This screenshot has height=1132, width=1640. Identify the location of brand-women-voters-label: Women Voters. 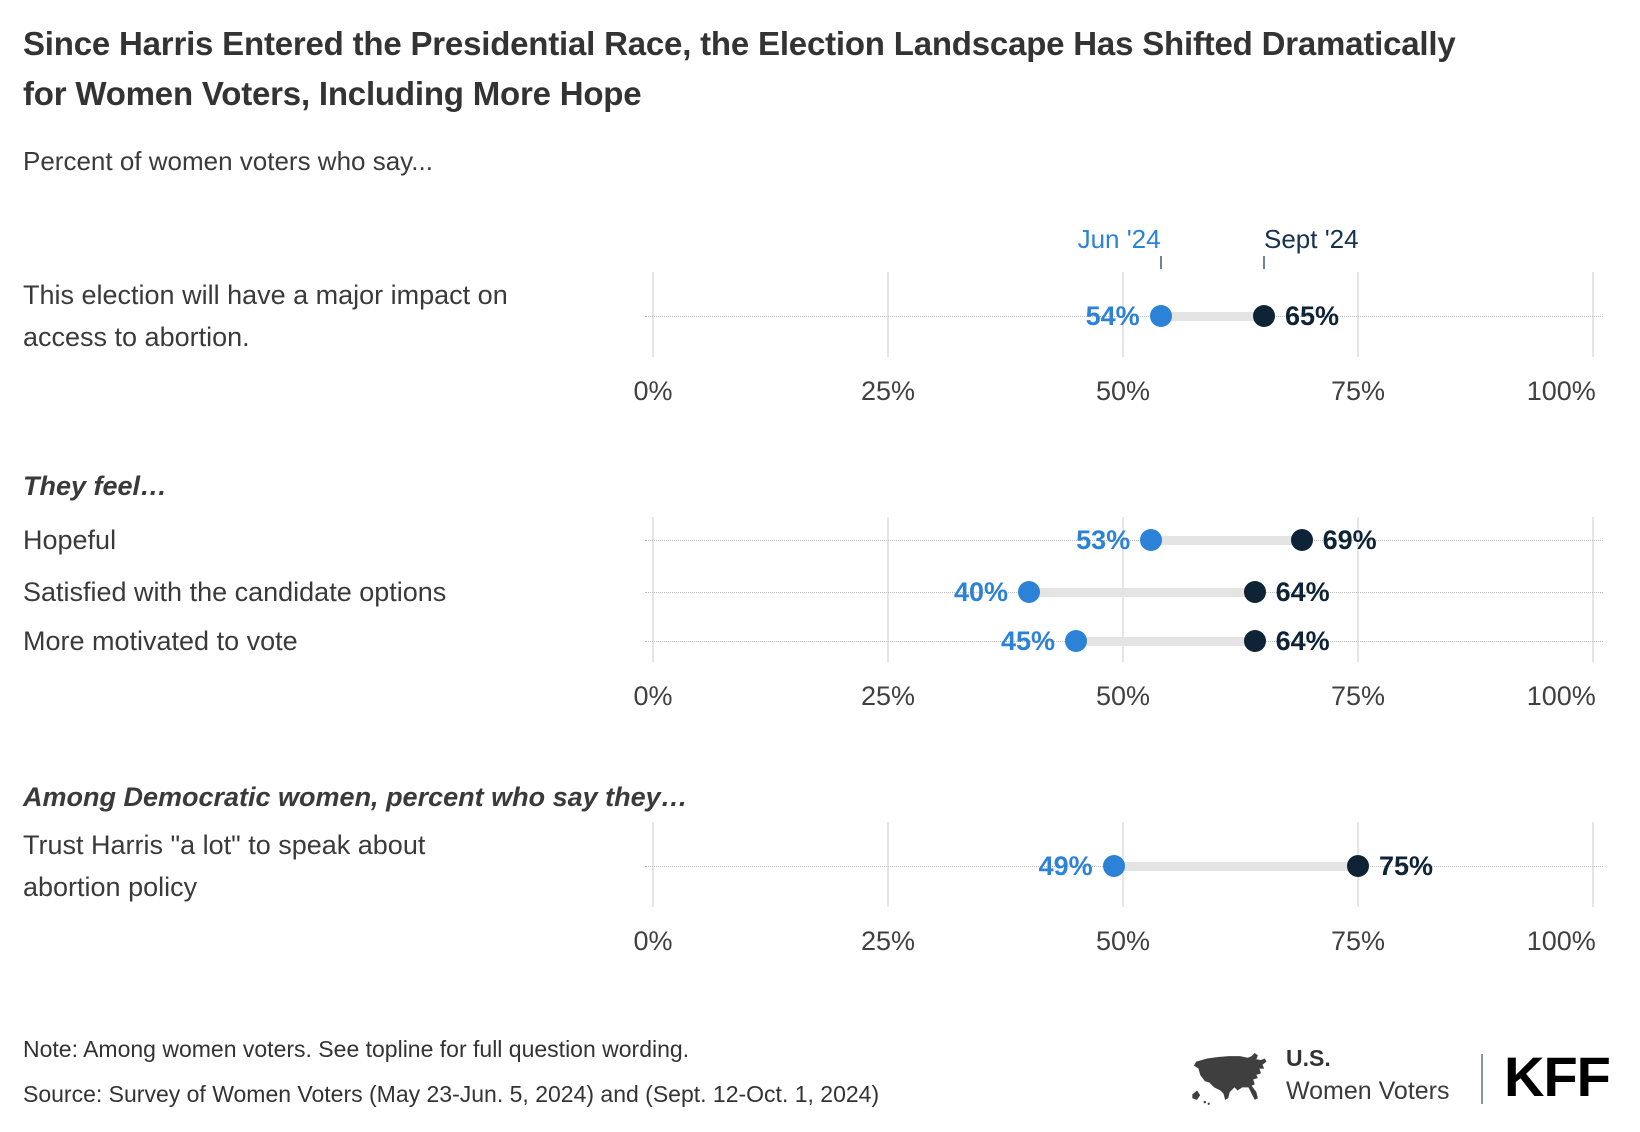
(1368, 1091).